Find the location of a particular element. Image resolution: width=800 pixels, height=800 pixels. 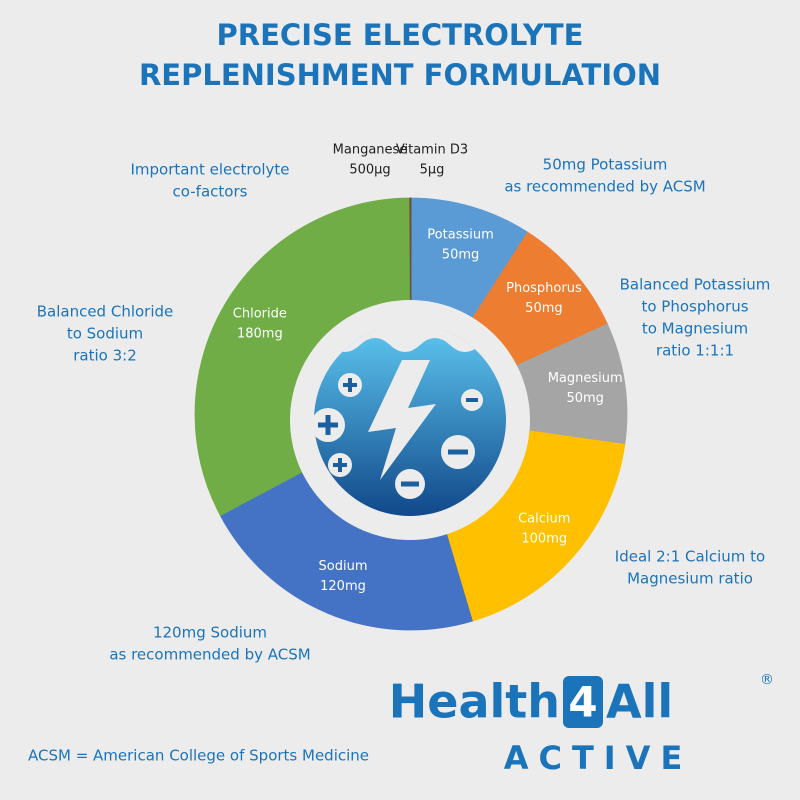

annotation-line: ratio 1:1:1 is located at coordinates (695, 351).